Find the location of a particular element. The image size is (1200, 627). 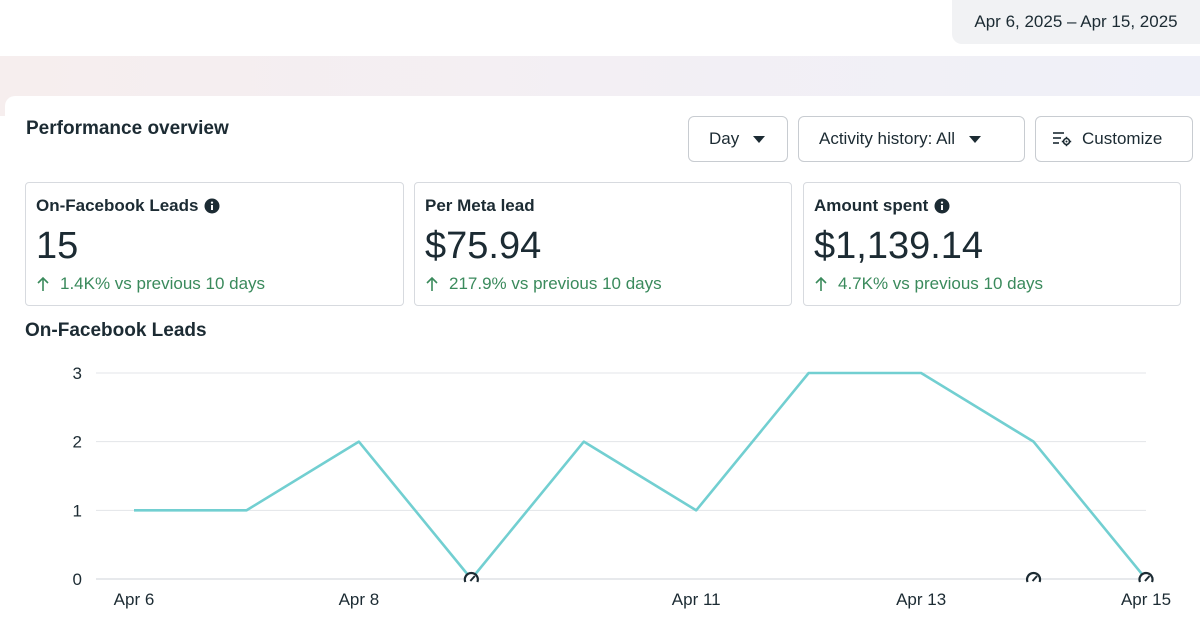

card-label-text: Amount spent is located at coordinates (871, 205).